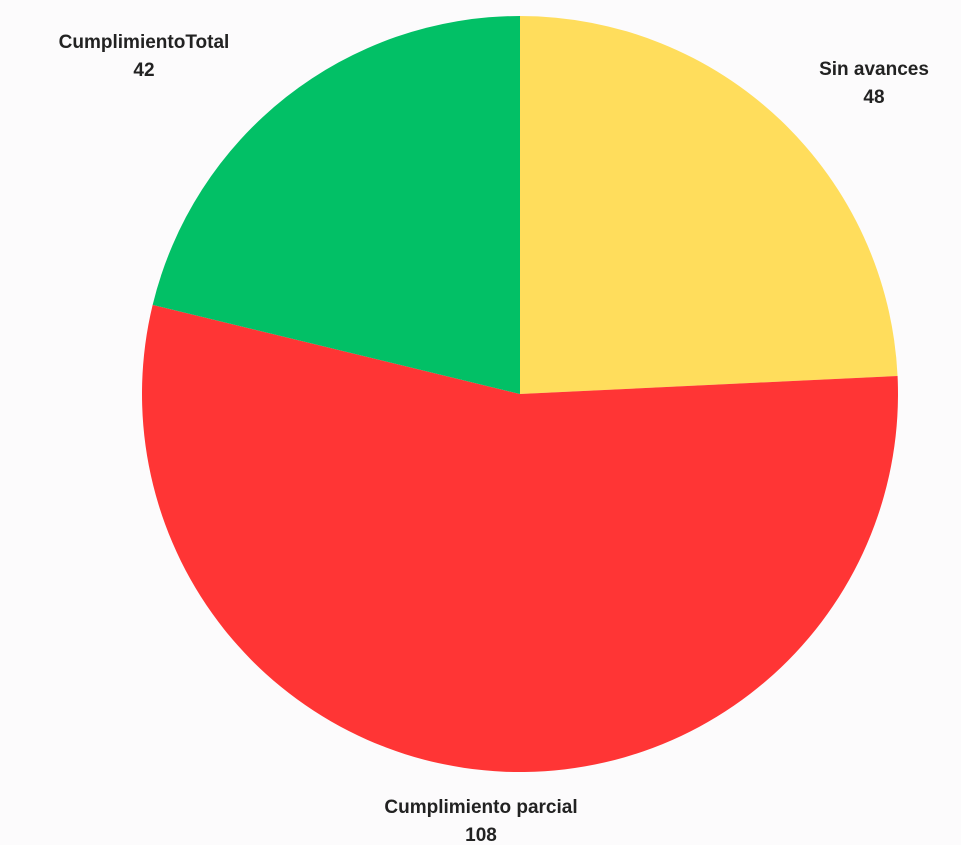 The image size is (961, 845). Describe the element at coordinates (873, 97) in the screenshot. I see `slice-label-value: 48` at that location.